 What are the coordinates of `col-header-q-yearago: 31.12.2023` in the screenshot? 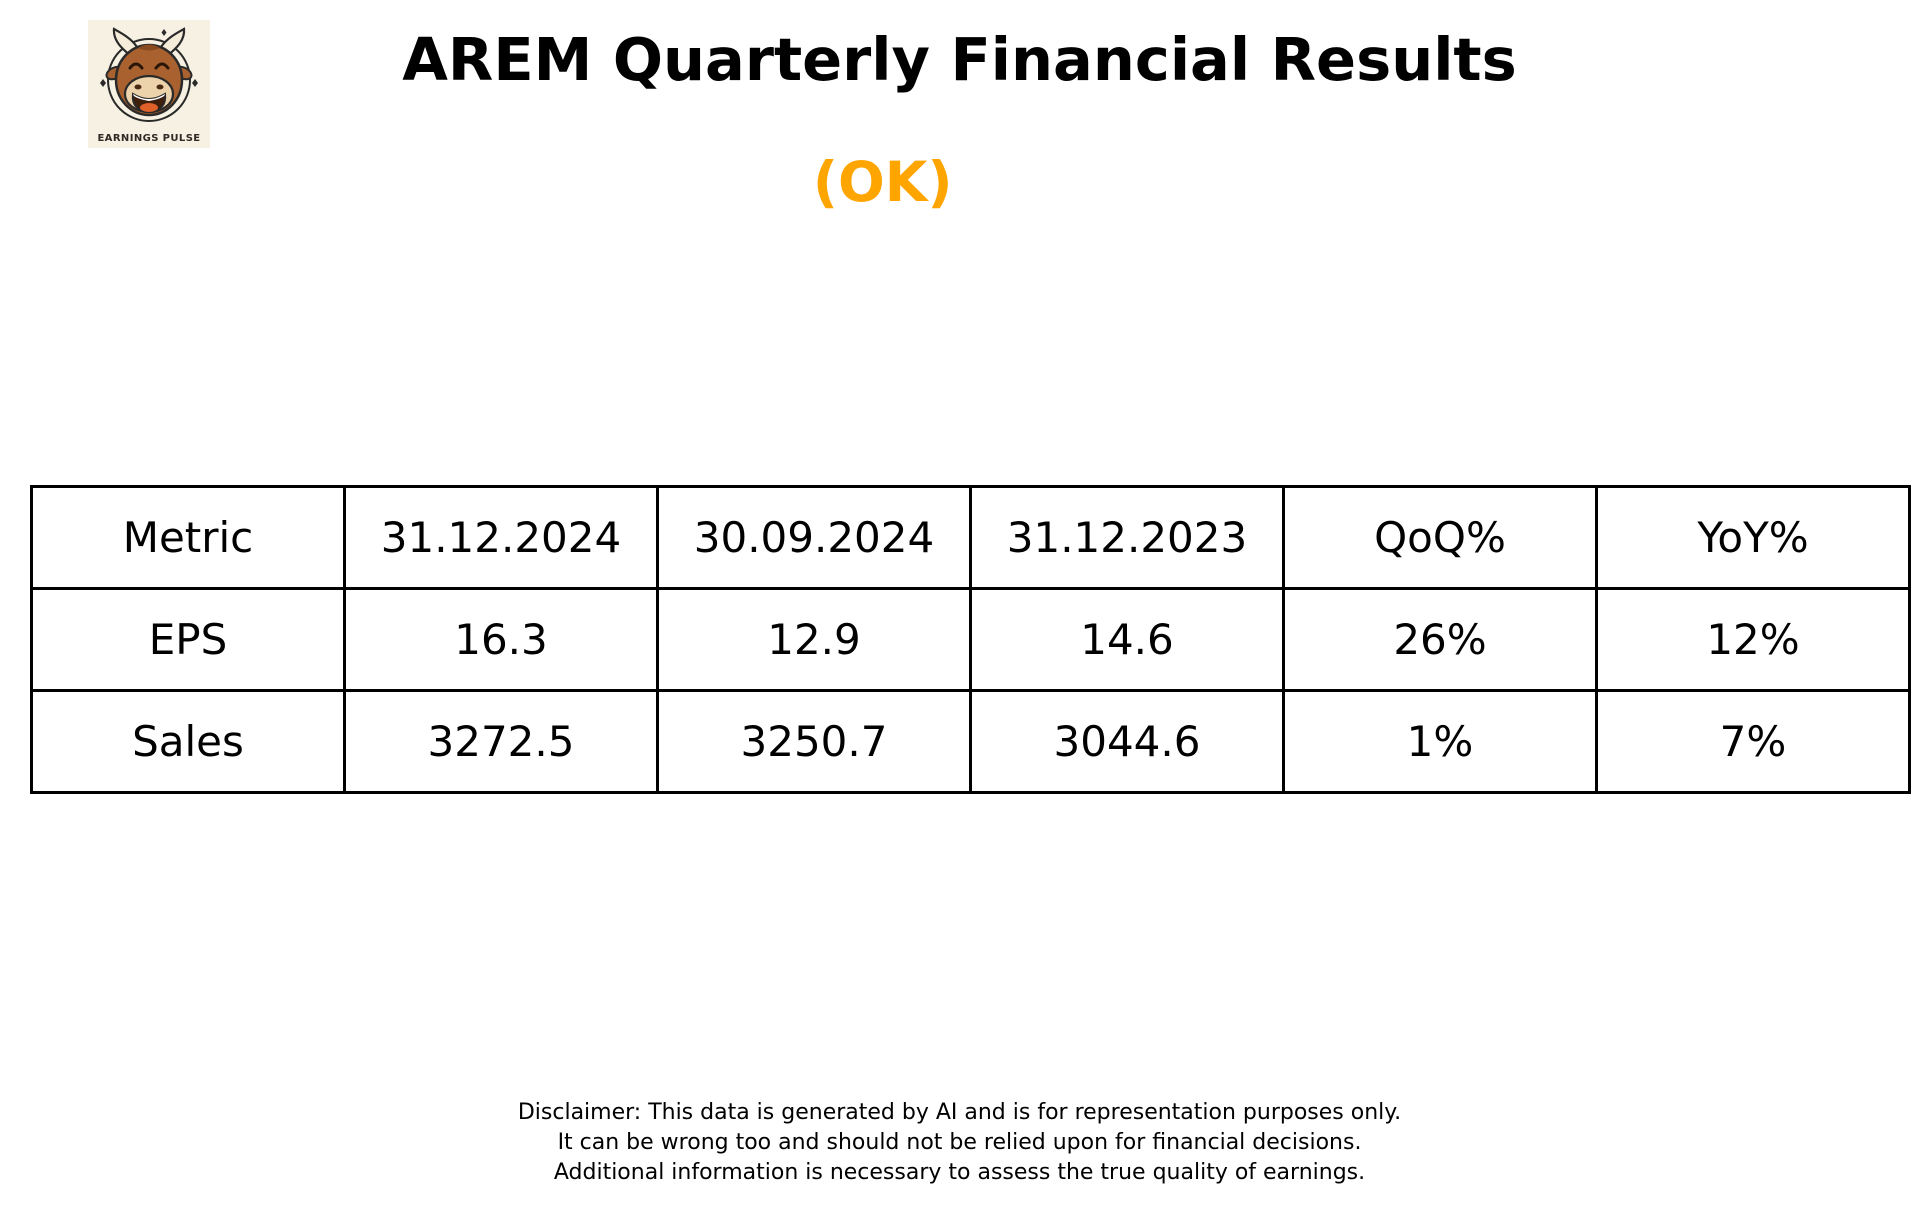 It's located at (1127, 537).